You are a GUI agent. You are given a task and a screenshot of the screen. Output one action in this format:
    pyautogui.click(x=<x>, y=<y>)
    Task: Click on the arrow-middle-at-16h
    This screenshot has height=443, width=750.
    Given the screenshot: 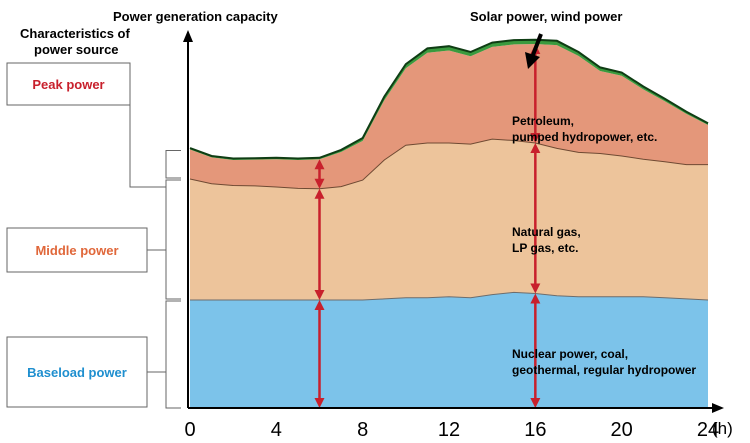 What is the action you would take?
    pyautogui.click(x=535, y=218)
    